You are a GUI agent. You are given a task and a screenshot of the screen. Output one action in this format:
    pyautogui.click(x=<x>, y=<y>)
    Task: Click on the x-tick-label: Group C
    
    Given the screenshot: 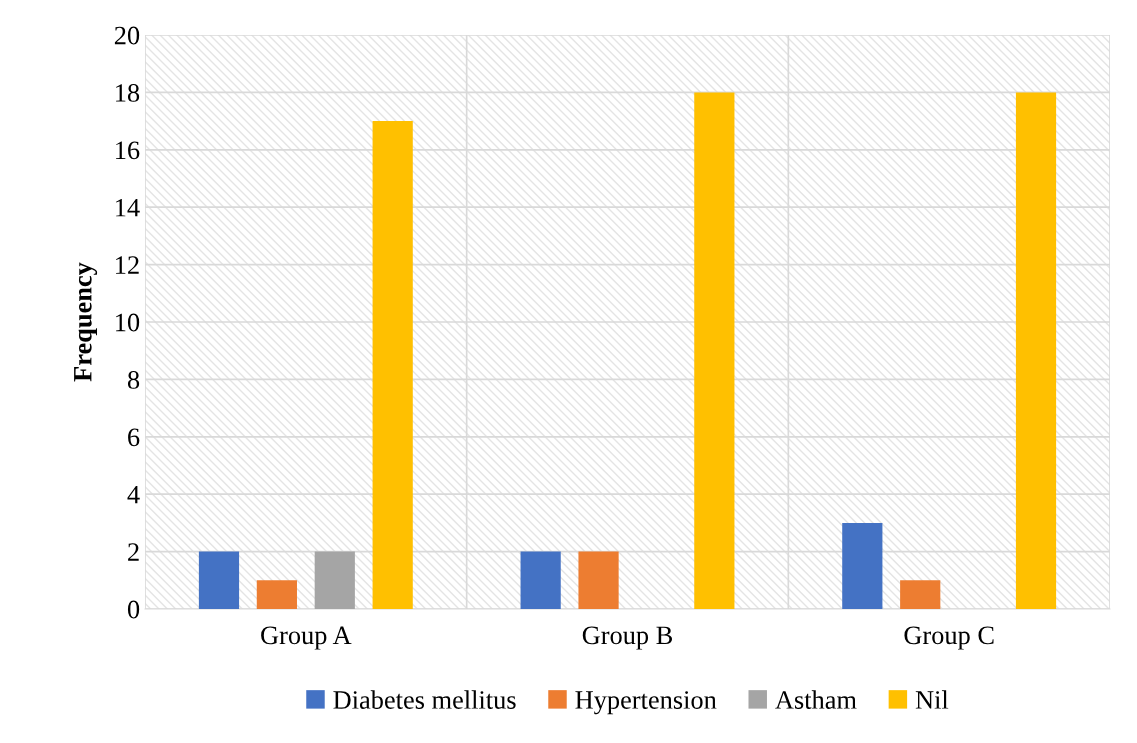 What is the action you would take?
    pyautogui.click(x=949, y=638)
    